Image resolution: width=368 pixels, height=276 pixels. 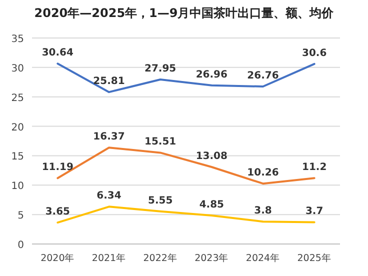 I want to click on data-label: 5.55, so click(x=160, y=200).